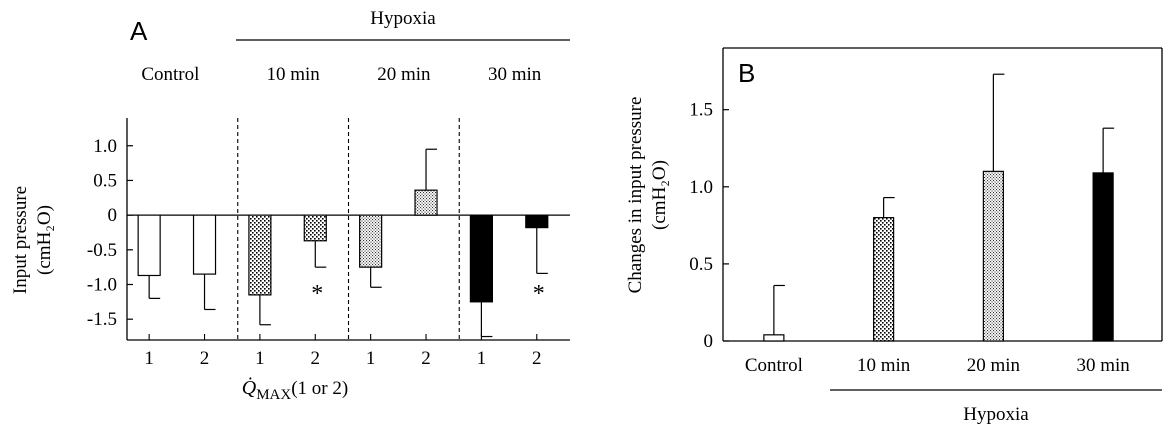  I want to click on panel-a-y-axis-label: Input pressure, so click(20, 240).